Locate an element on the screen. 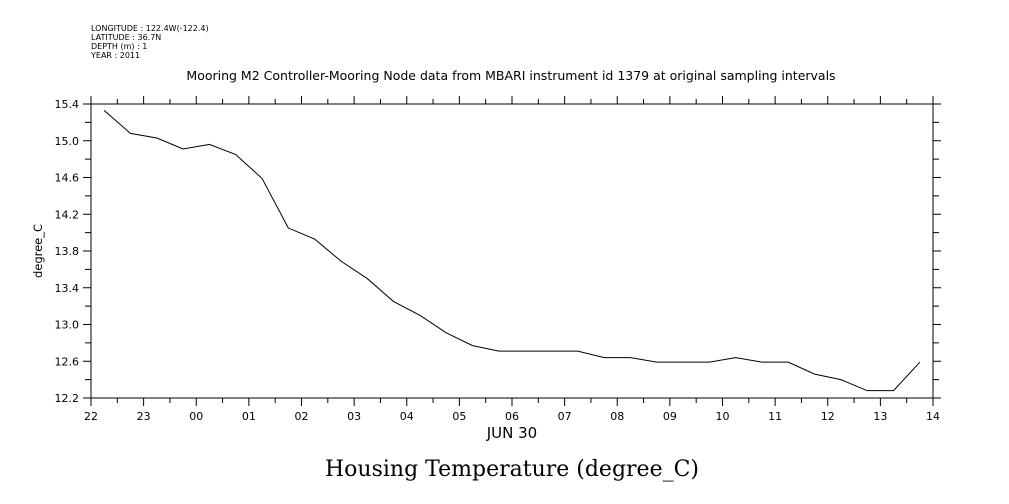 The image size is (1009, 504). x-tick-label: 01 is located at coordinates (249, 416).